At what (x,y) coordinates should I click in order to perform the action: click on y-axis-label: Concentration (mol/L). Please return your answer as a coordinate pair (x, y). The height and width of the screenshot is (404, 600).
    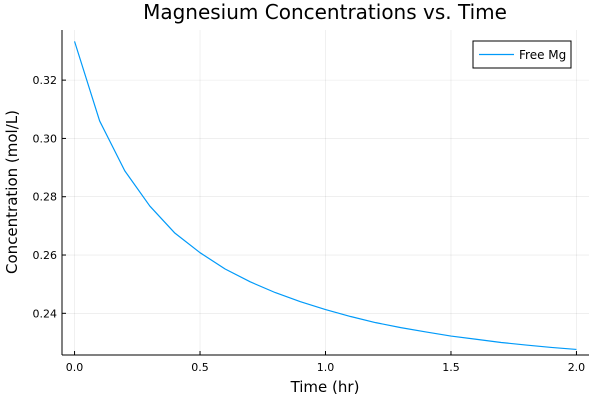
    Looking at the image, I should click on (12, 192).